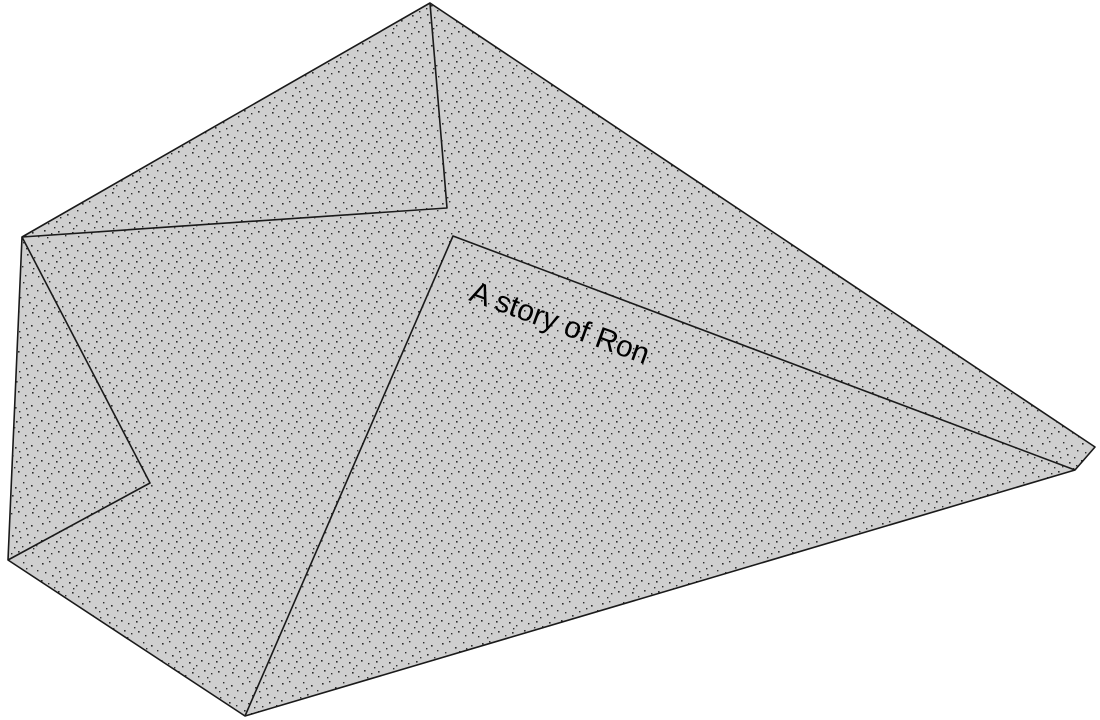  I want to click on top-flap-edge, so click(234, 120).